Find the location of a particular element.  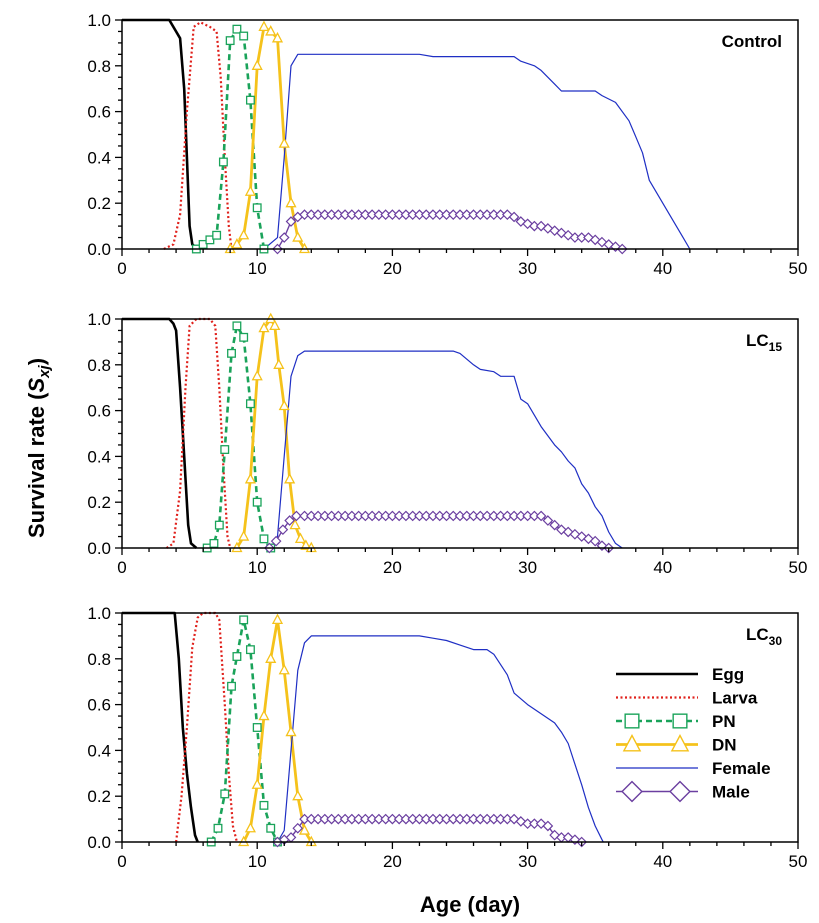

legend-label-dn: DN is located at coordinates (724, 745).